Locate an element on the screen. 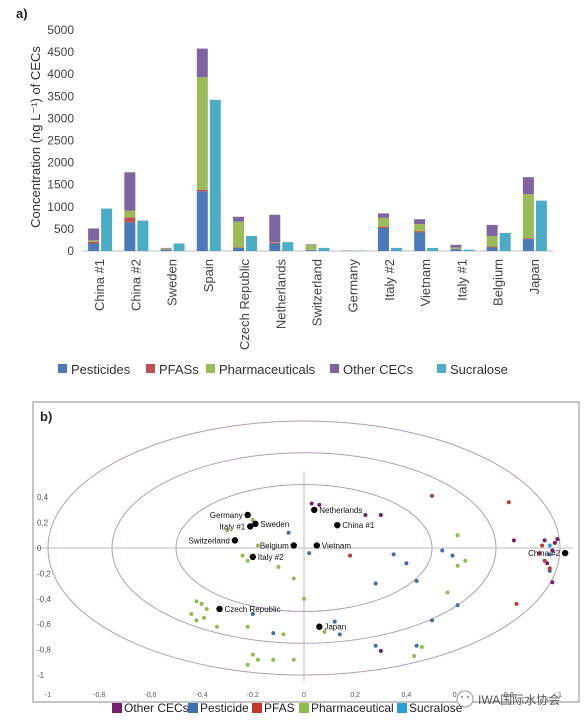 The height and width of the screenshot is (725, 584). scatter-chart-y-tick-label: 0,2 is located at coordinates (43, 523).